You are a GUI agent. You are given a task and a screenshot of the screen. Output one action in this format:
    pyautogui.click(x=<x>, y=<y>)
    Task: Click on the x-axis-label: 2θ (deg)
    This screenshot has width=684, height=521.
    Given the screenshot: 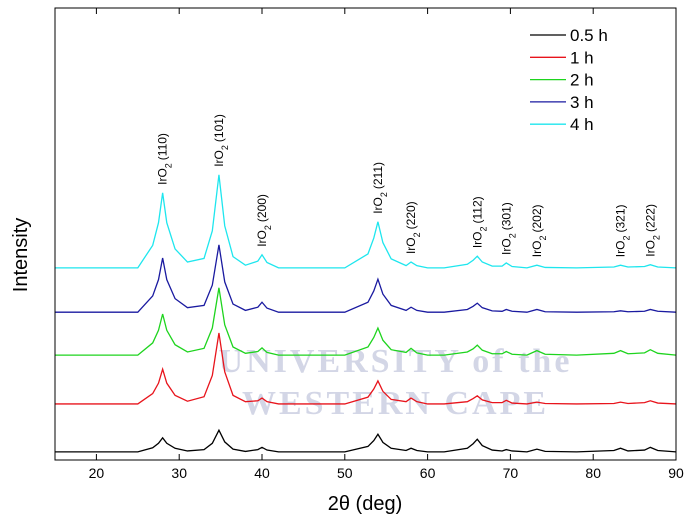 What is the action you would take?
    pyautogui.click(x=365, y=504)
    